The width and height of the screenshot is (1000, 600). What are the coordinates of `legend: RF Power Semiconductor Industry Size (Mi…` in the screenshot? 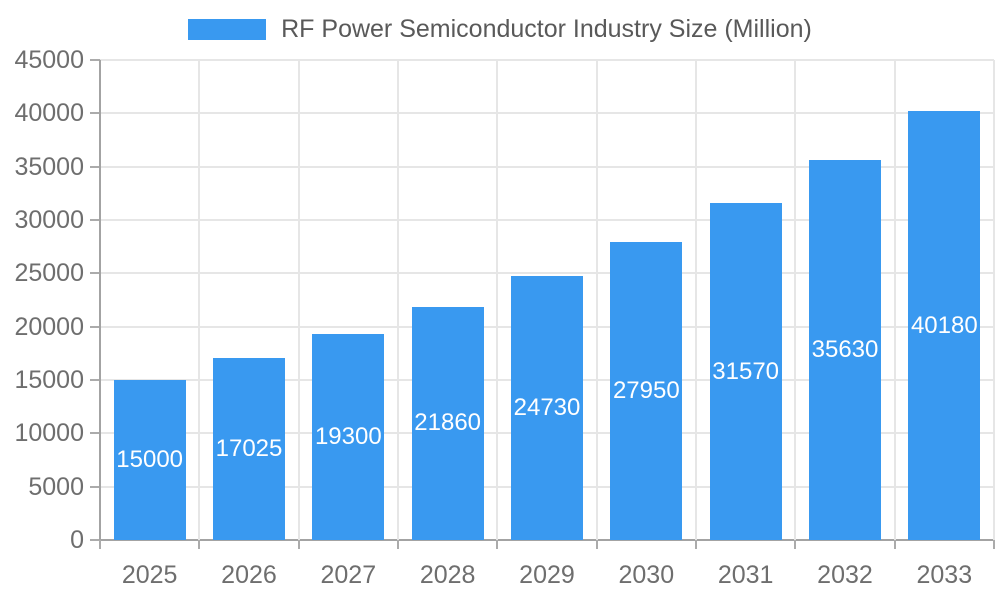 It's located at (500, 29).